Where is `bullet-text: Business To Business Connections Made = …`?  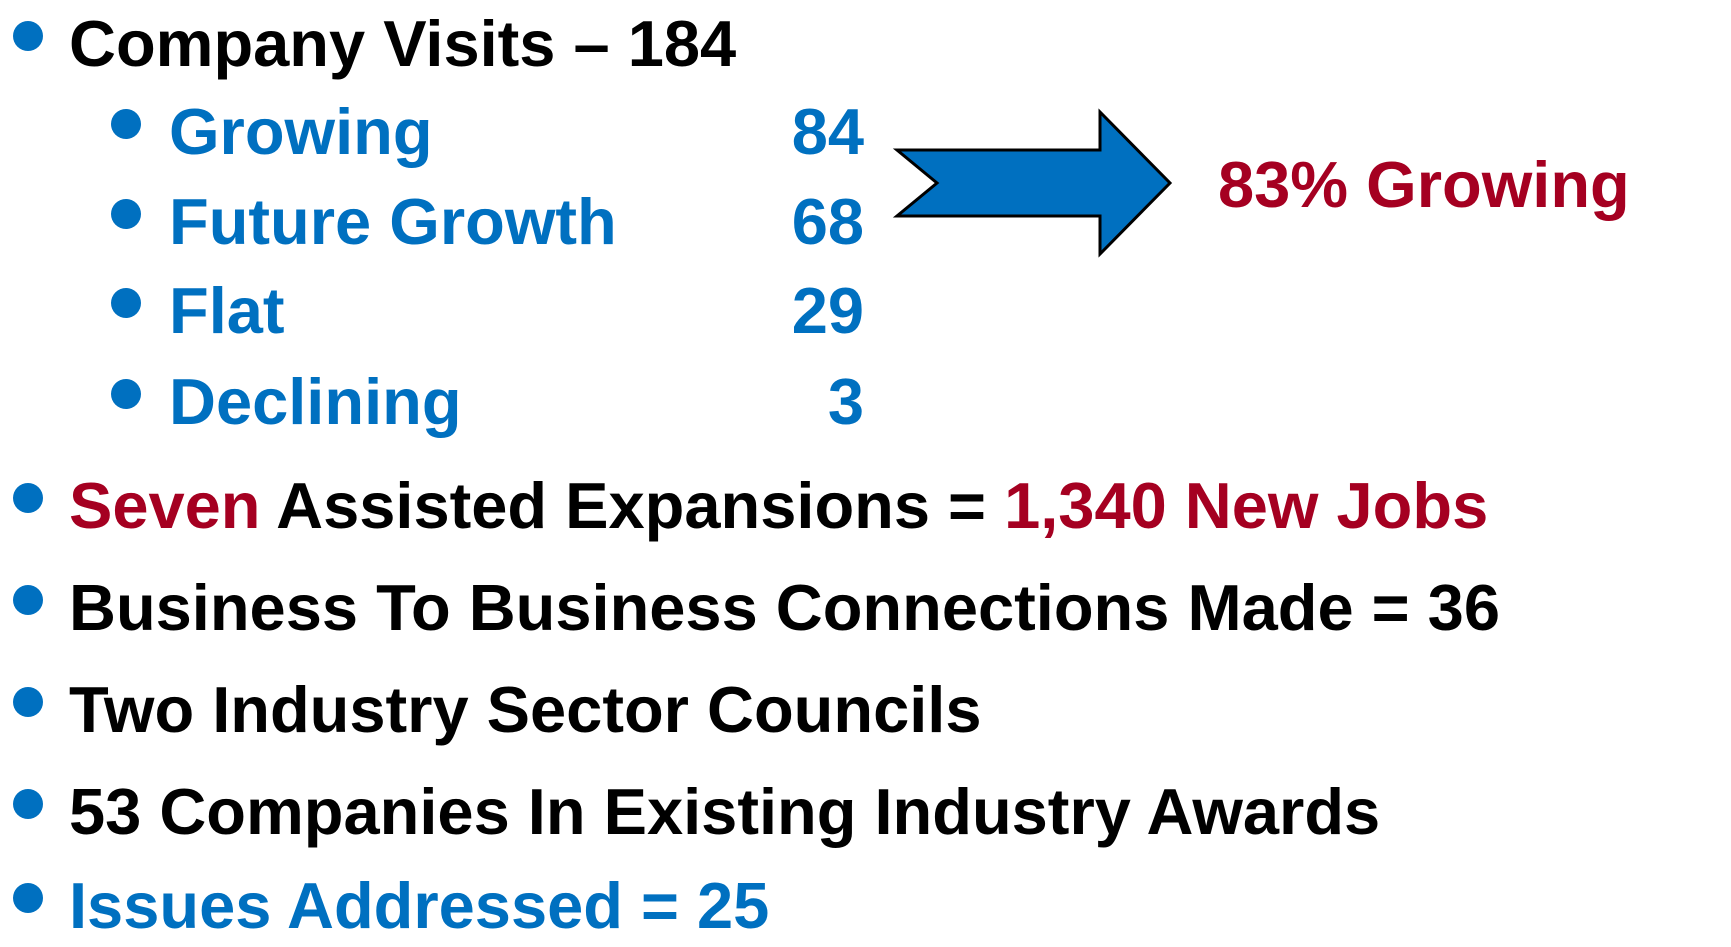 bullet-text: Business To Business Connections Made = … is located at coordinates (784, 607).